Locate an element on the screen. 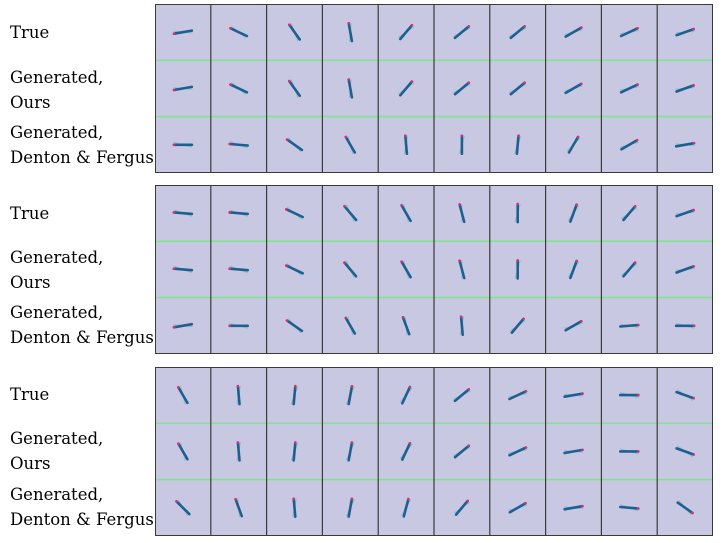  row-label-ours-line1: Generated, is located at coordinates (57, 438).